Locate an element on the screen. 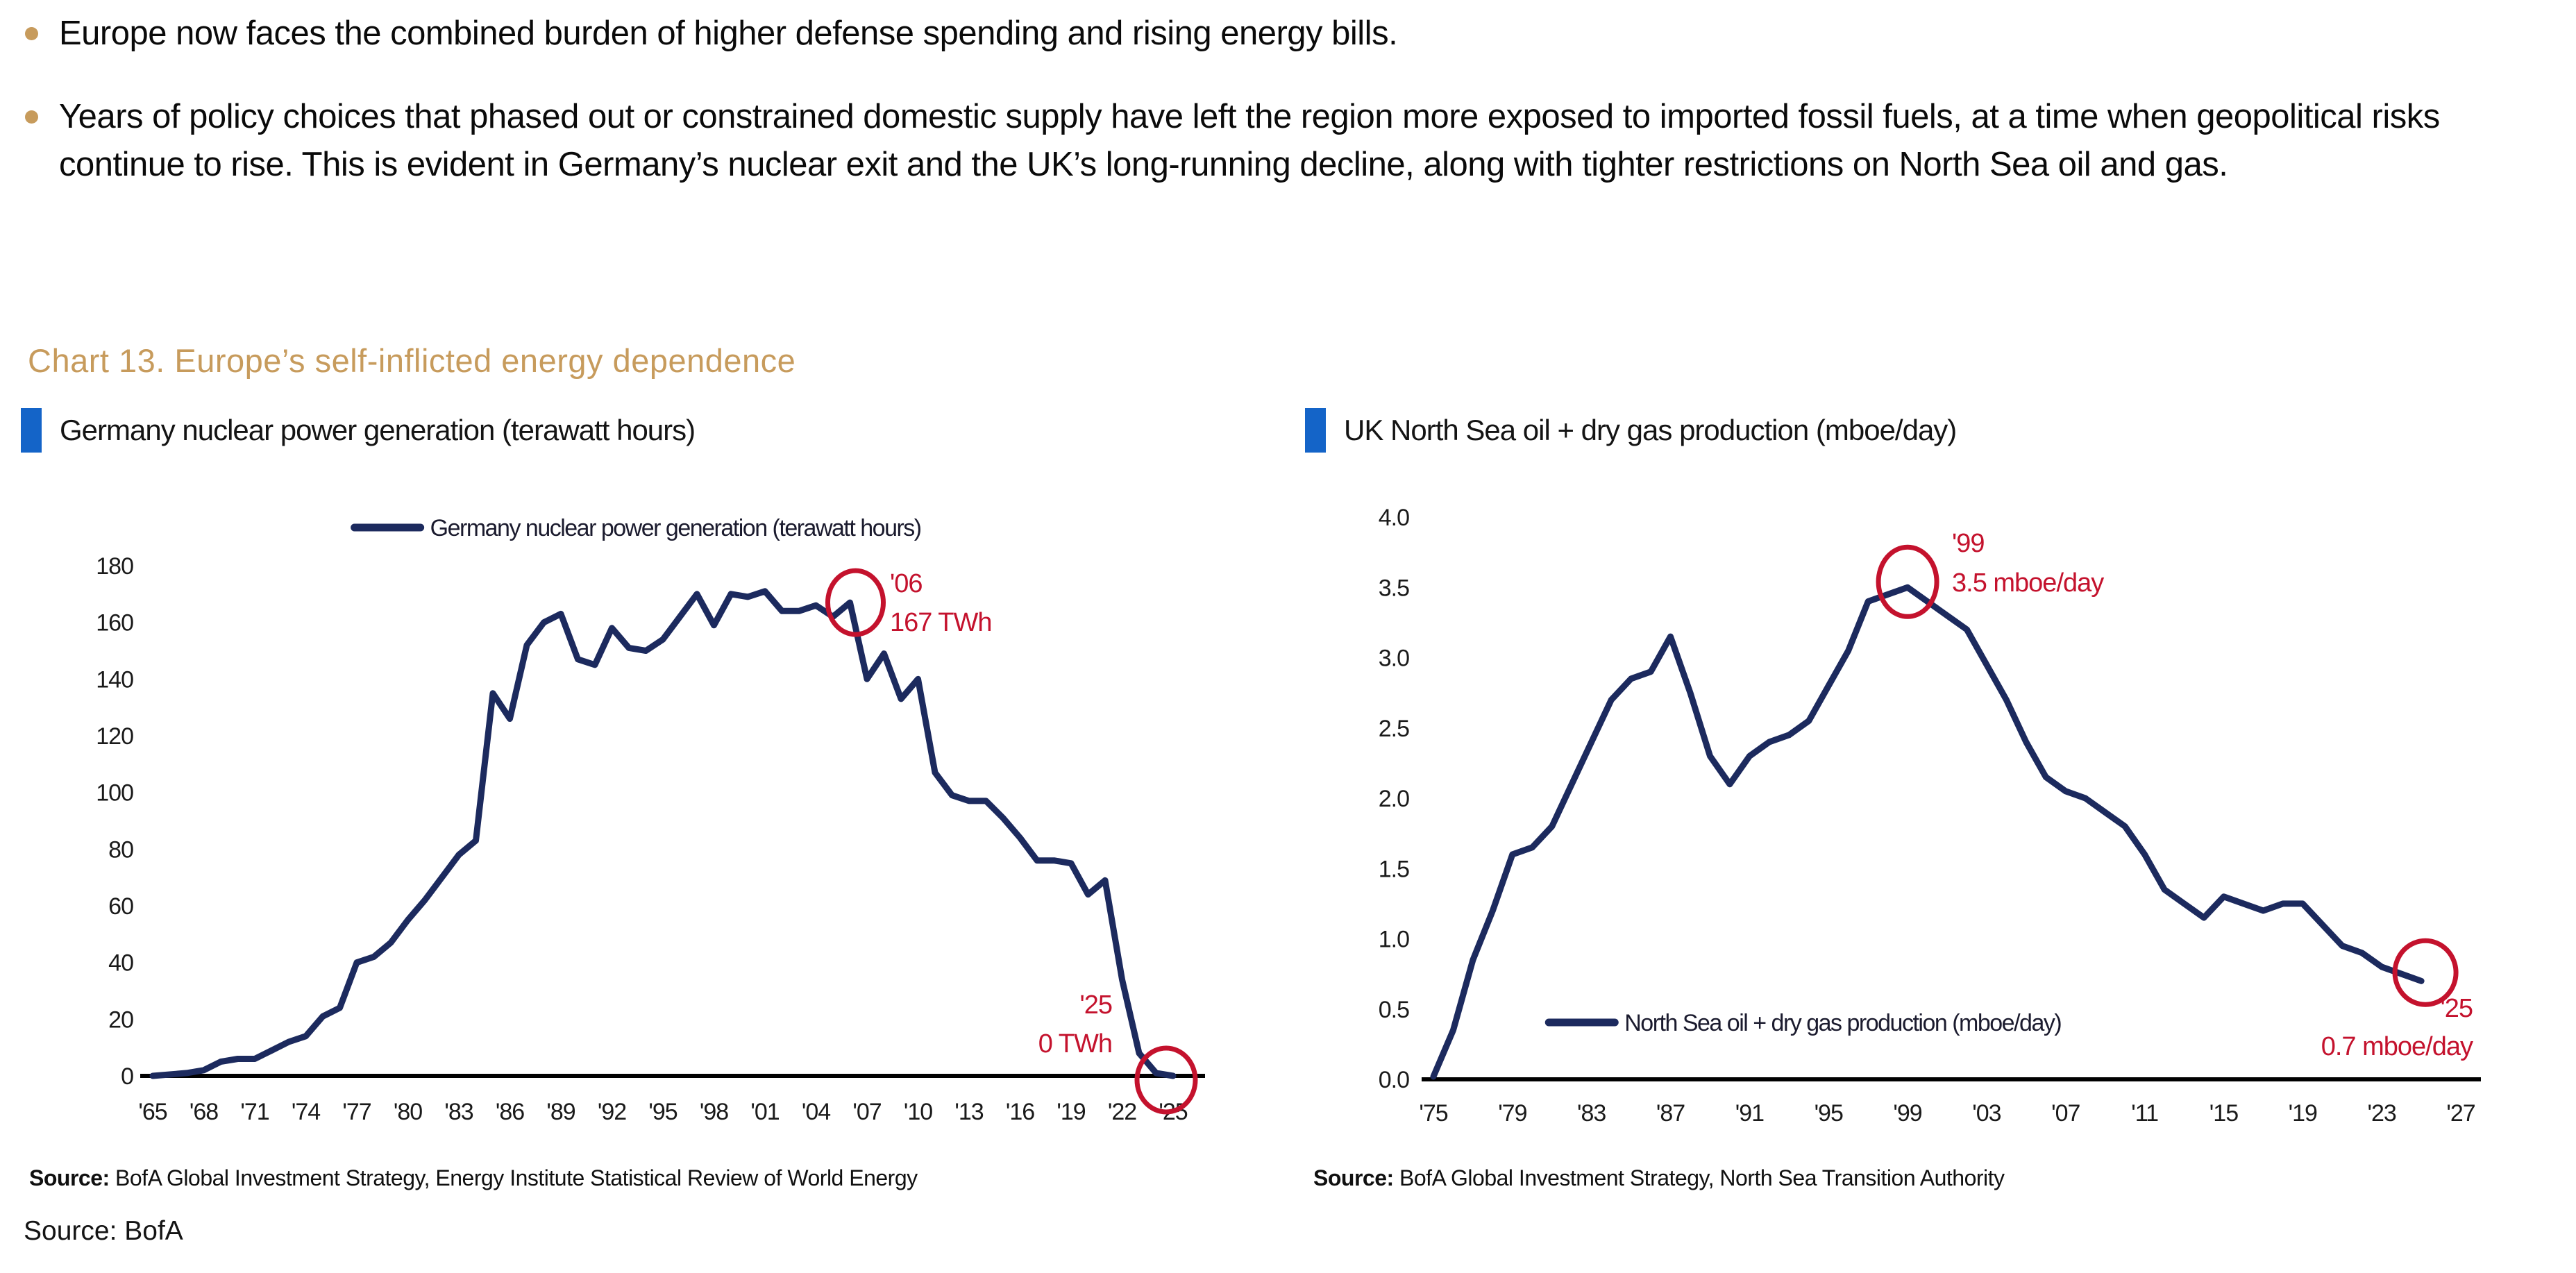  page-source: Source: BofA is located at coordinates (103, 1231).